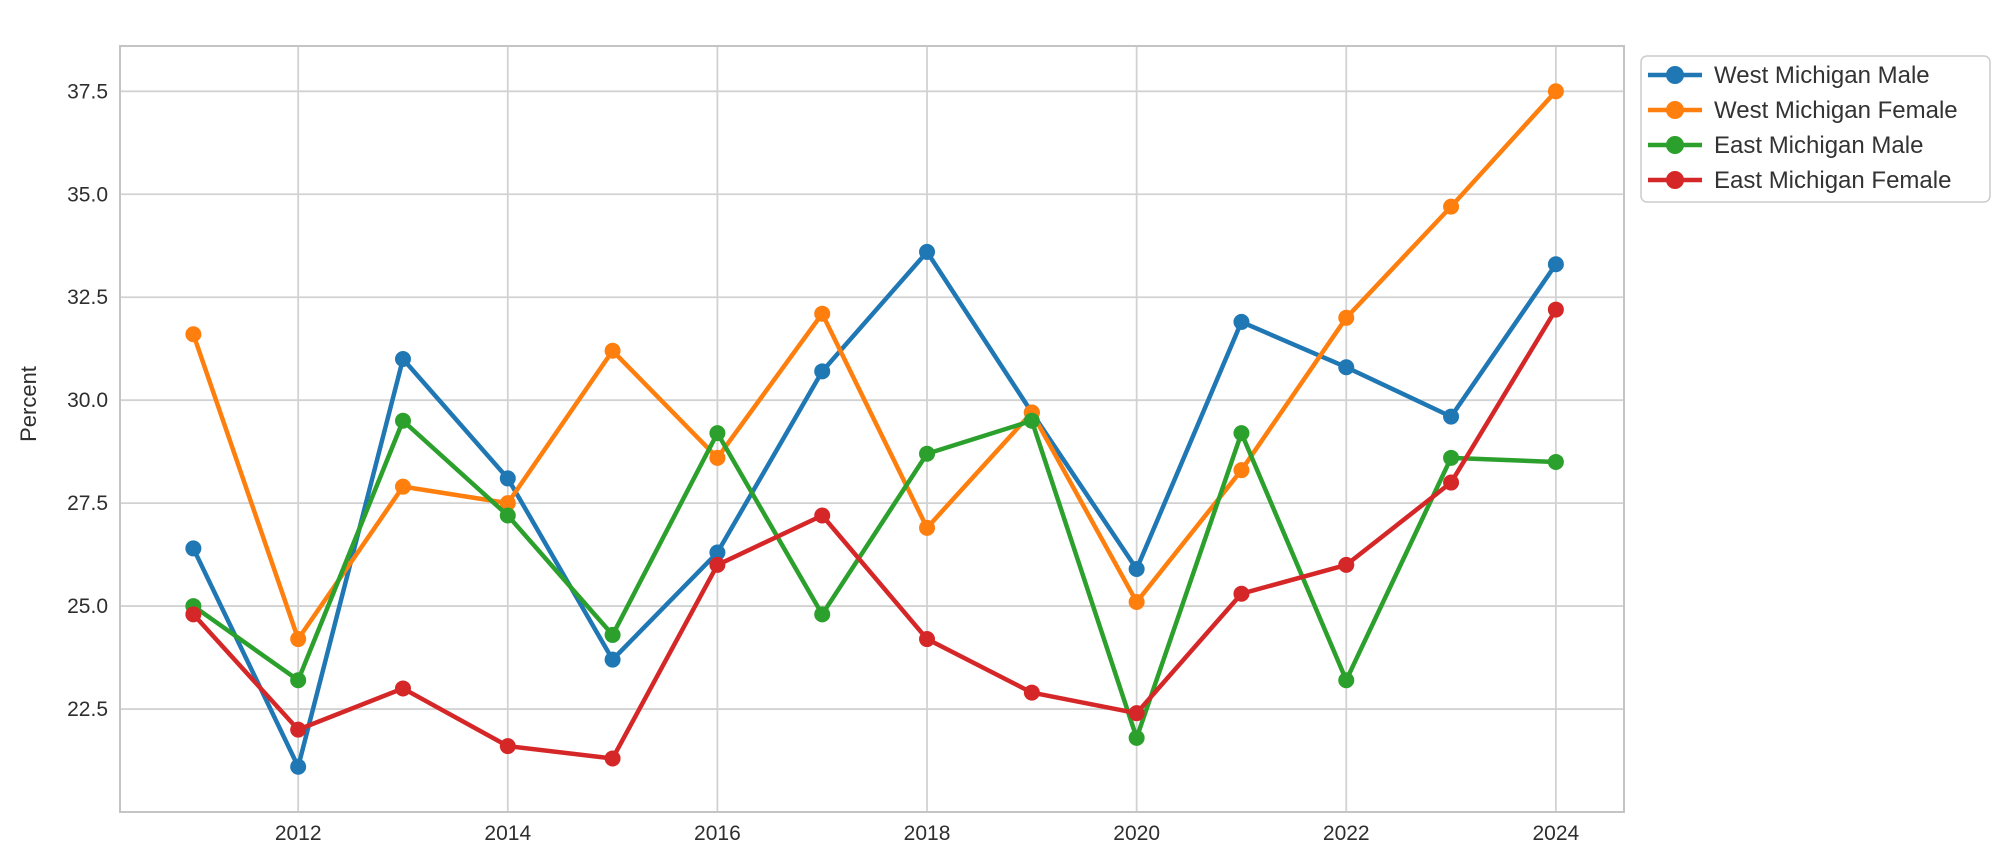  What do you see at coordinates (927, 833) in the screenshot?
I see `x-tick-label: 2018` at bounding box center [927, 833].